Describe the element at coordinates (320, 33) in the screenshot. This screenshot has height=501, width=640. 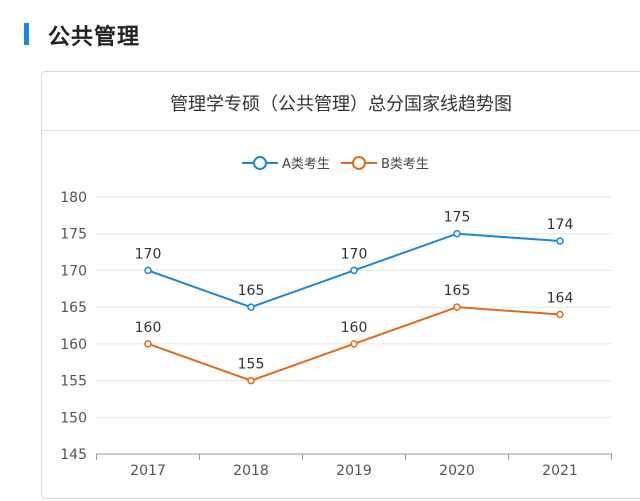
I see `section-header: 公共管理` at that location.